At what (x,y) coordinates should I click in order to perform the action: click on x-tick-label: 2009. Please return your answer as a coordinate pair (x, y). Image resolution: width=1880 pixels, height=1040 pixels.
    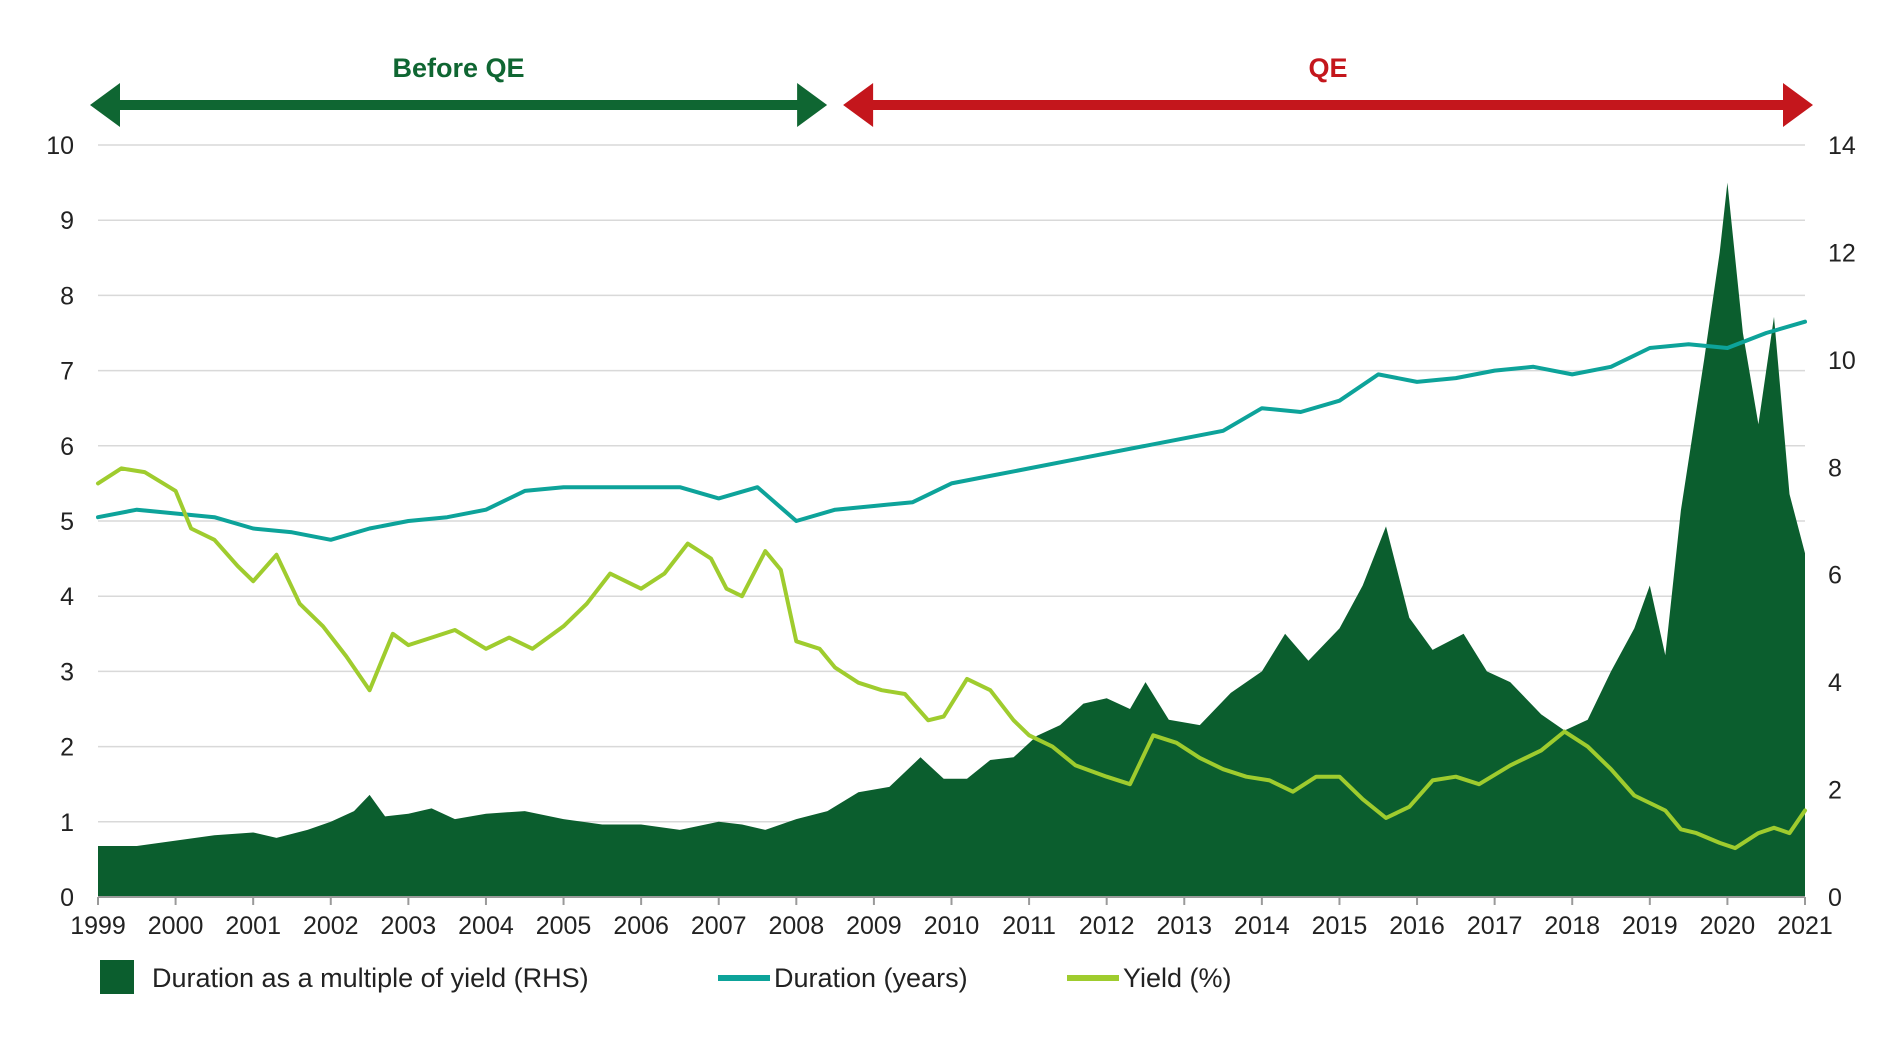
    Looking at the image, I should click on (874, 926).